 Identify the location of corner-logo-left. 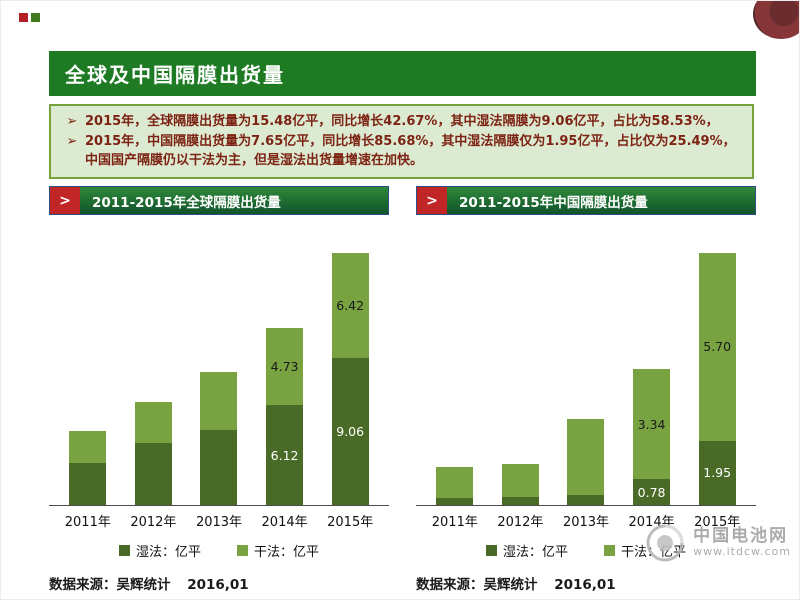
(29, 17).